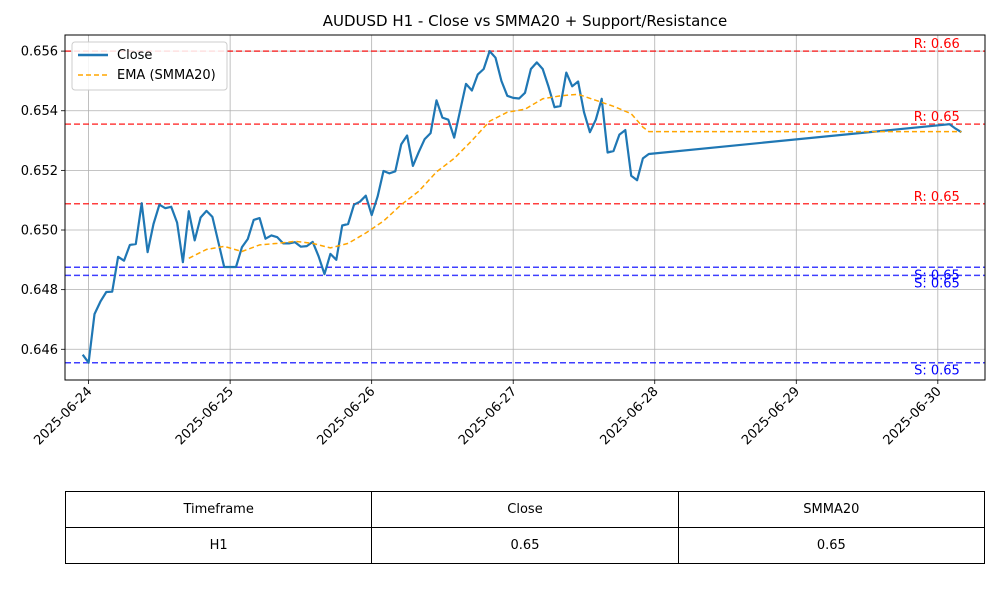 The height and width of the screenshot is (600, 1000). Describe the element at coordinates (831, 509) in the screenshot. I see `table-header-cell: SMMA20` at that location.